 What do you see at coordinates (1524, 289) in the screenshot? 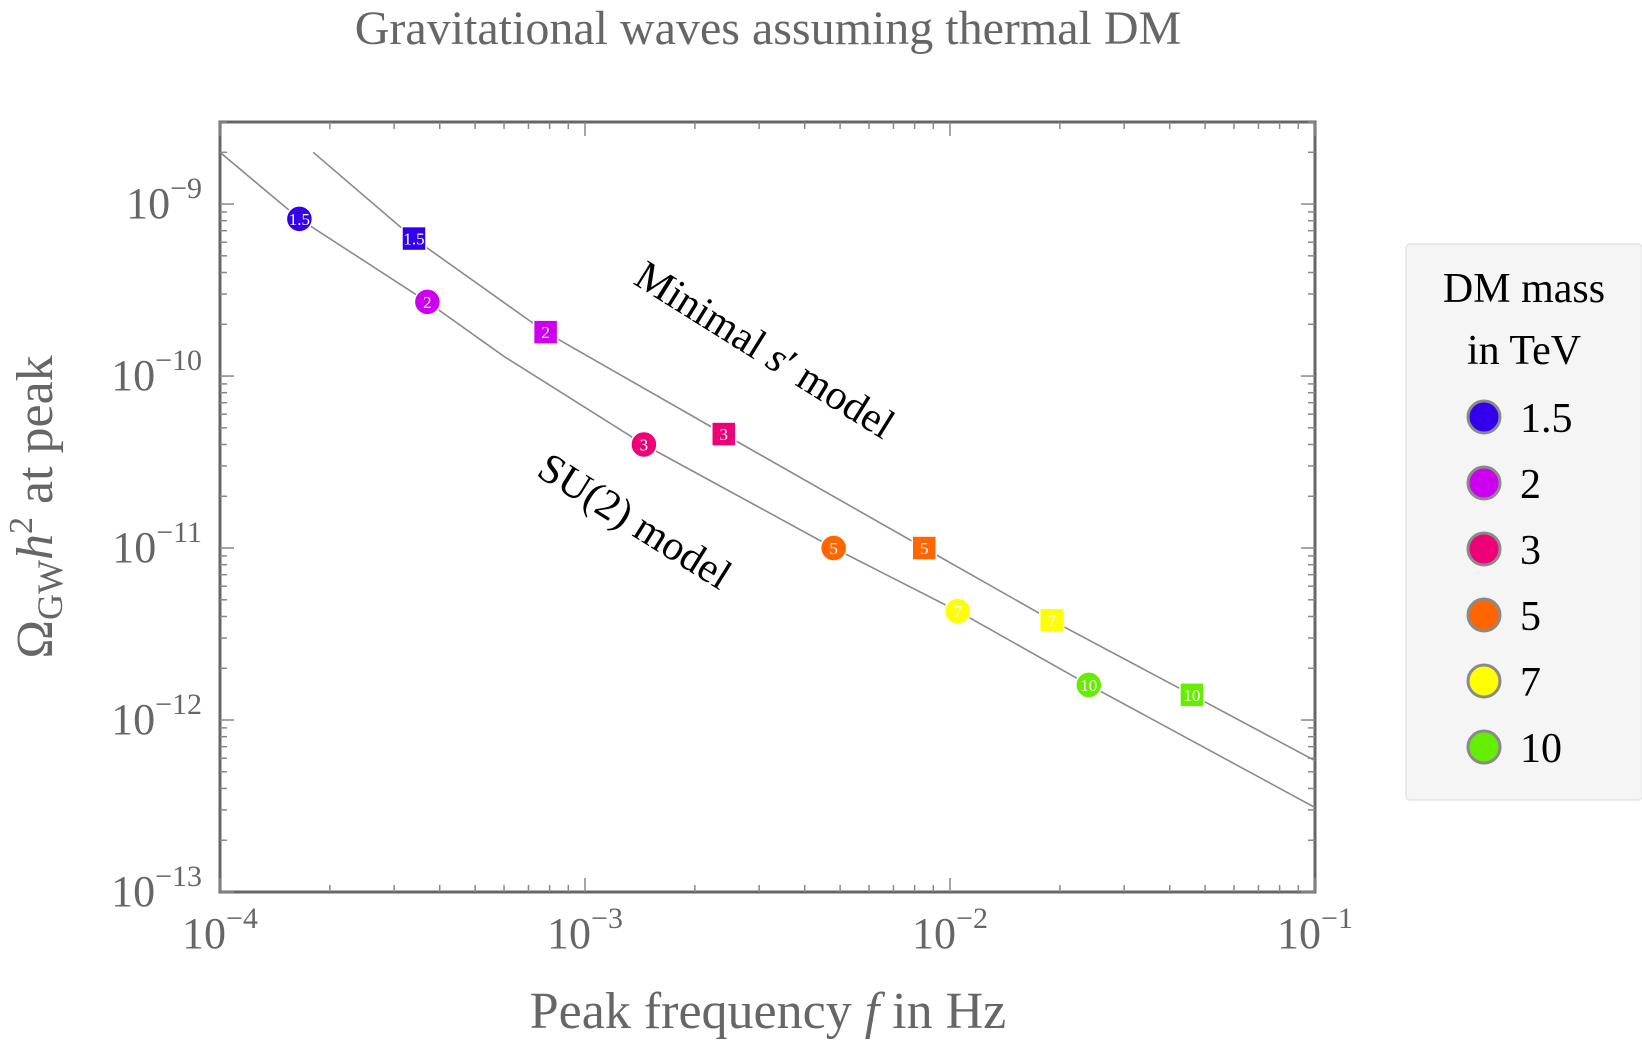
I see `legend-title-line1: DM mass` at bounding box center [1524, 289].